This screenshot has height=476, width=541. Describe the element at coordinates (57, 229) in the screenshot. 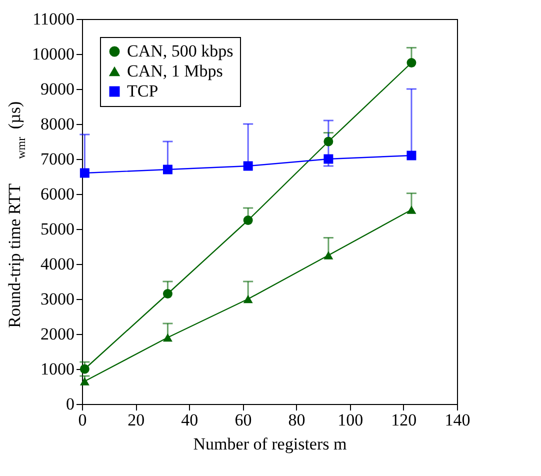

I see `y-tick-label: 5000` at that location.